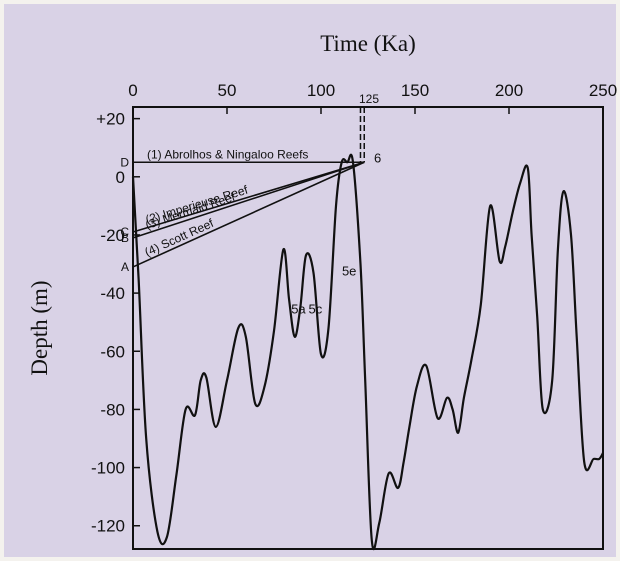  Describe the element at coordinates (369, 99) in the screenshot. I see `x-marker-label: 125` at that location.